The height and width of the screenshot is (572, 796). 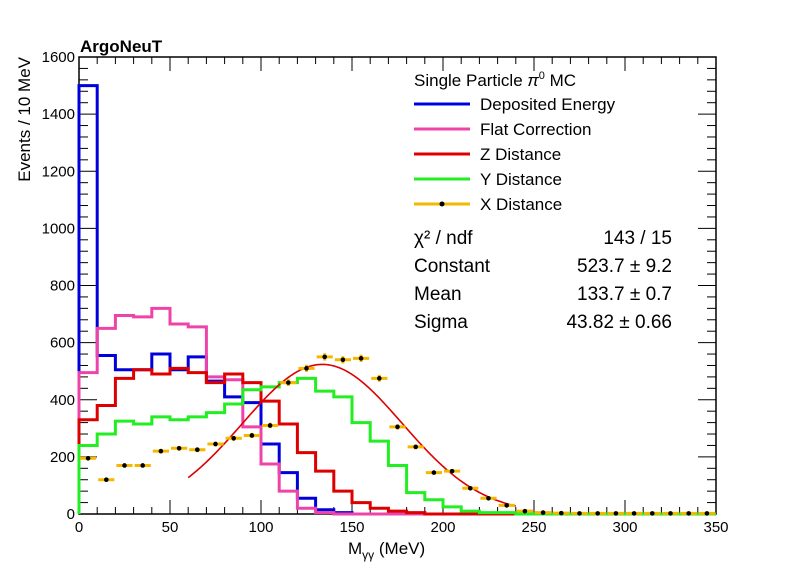 I want to click on legend-entry-y-distance: Y Distance, so click(x=488, y=179).